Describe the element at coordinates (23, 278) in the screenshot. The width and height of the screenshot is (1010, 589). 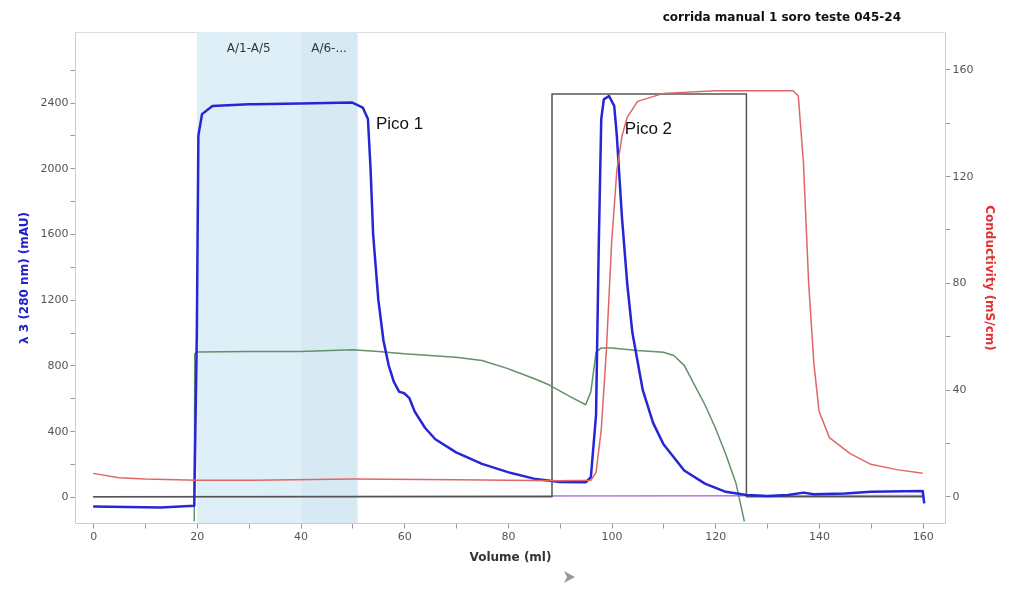
I see `y-axis-title: λ 3 (280 nm) (mAU)` at that location.